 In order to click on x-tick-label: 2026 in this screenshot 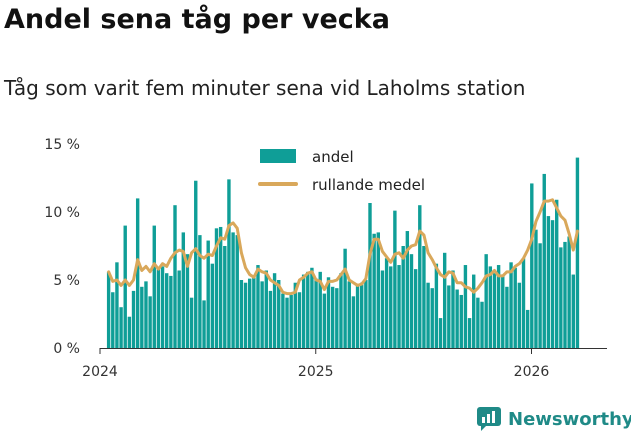, I will do `click(532, 372)`.